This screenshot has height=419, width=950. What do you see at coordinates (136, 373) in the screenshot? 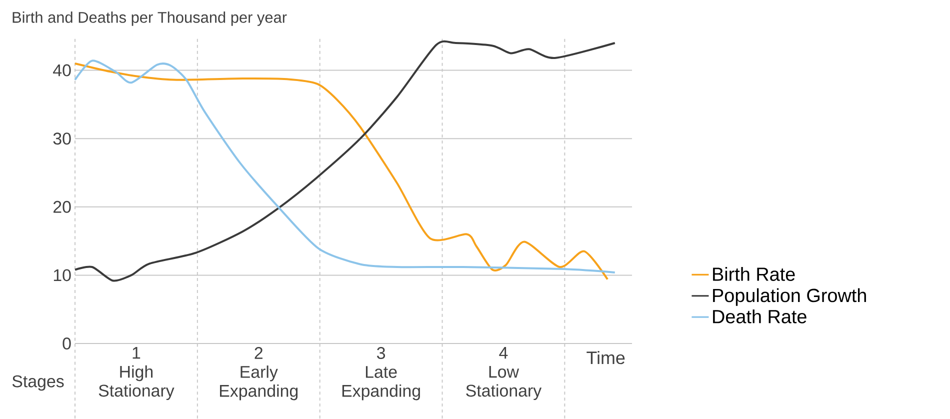
I see `x-tick-label: 1 High Stationary` at bounding box center [136, 373].